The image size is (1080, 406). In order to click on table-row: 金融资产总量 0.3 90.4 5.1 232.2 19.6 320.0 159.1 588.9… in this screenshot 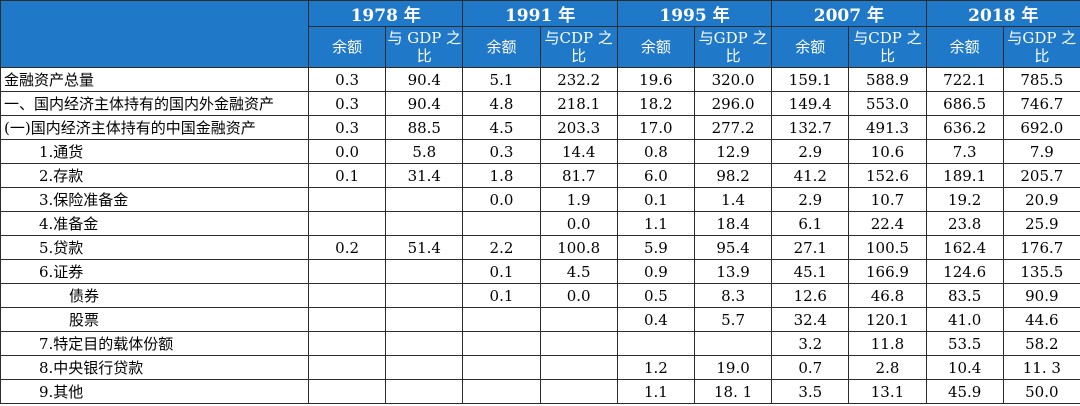, I will do `click(540, 79)`.